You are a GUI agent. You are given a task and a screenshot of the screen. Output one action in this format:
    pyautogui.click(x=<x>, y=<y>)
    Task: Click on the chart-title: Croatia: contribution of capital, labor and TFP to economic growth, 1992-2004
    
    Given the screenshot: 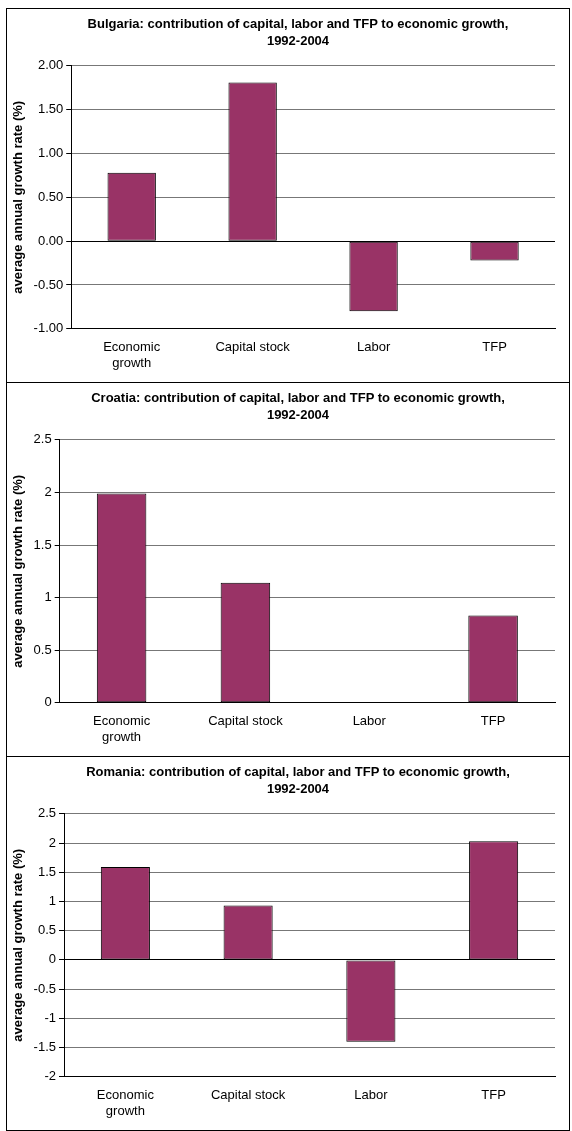 What is the action you would take?
    pyautogui.click(x=298, y=406)
    